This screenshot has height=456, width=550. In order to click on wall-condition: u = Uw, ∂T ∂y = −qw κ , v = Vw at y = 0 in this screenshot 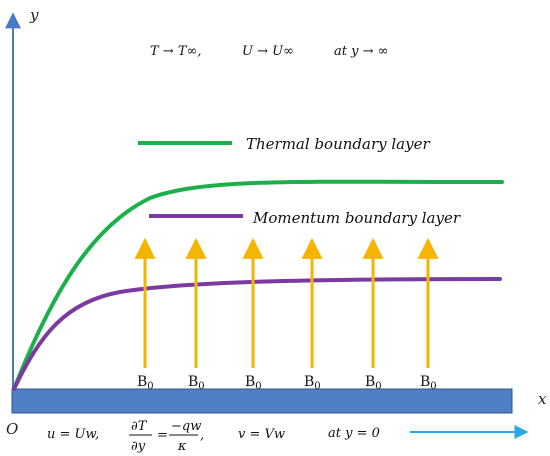, I will do `click(213, 436)`.